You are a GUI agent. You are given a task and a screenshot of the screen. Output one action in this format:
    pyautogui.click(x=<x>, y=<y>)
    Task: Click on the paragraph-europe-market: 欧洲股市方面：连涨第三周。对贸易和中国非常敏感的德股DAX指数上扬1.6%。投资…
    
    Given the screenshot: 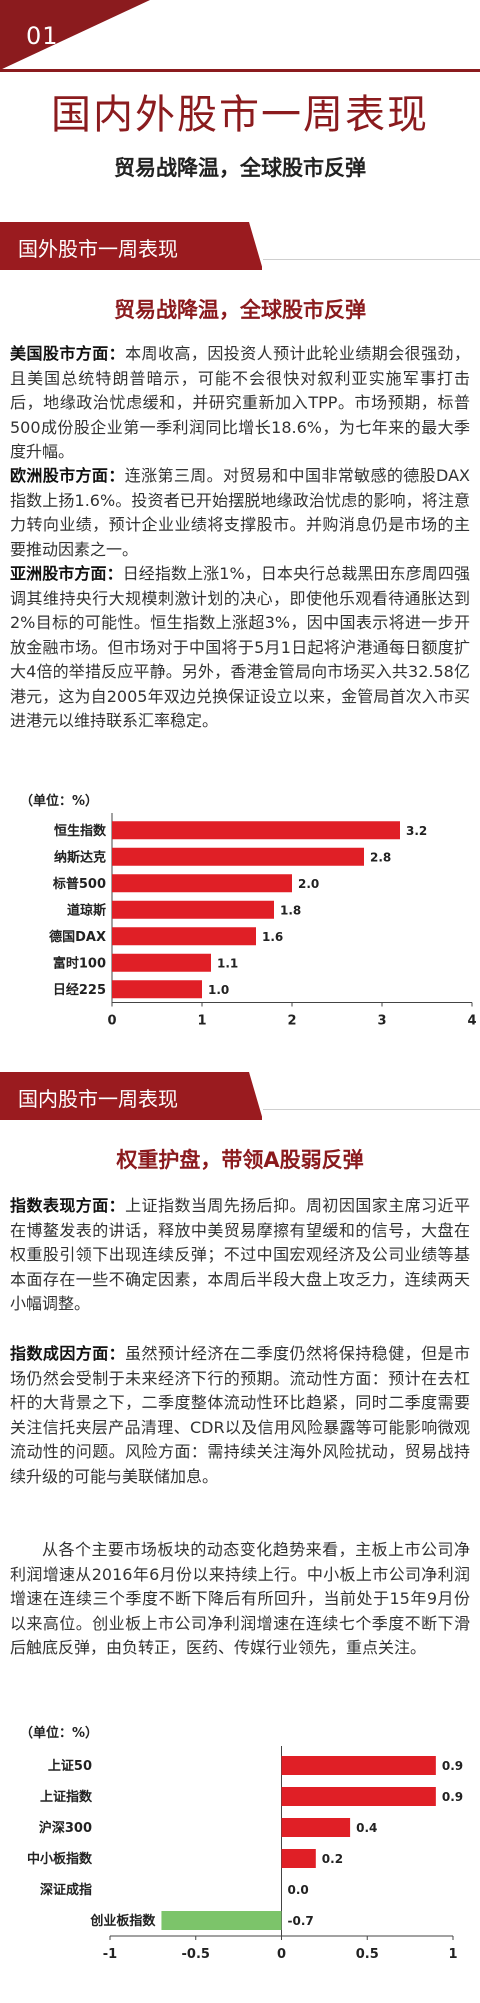 What is the action you would take?
    pyautogui.click(x=240, y=513)
    